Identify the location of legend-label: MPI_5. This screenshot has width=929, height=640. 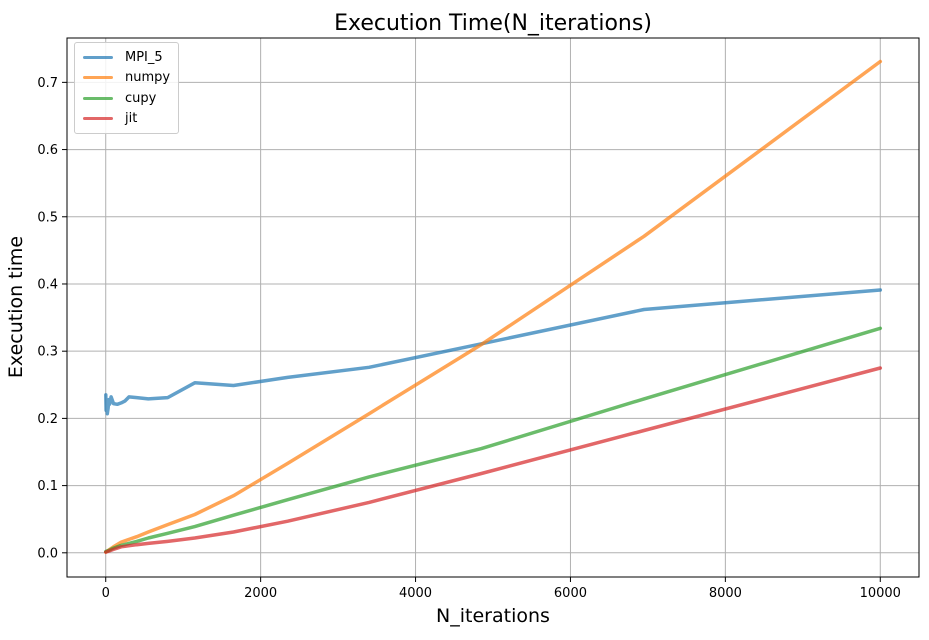
(144, 57).